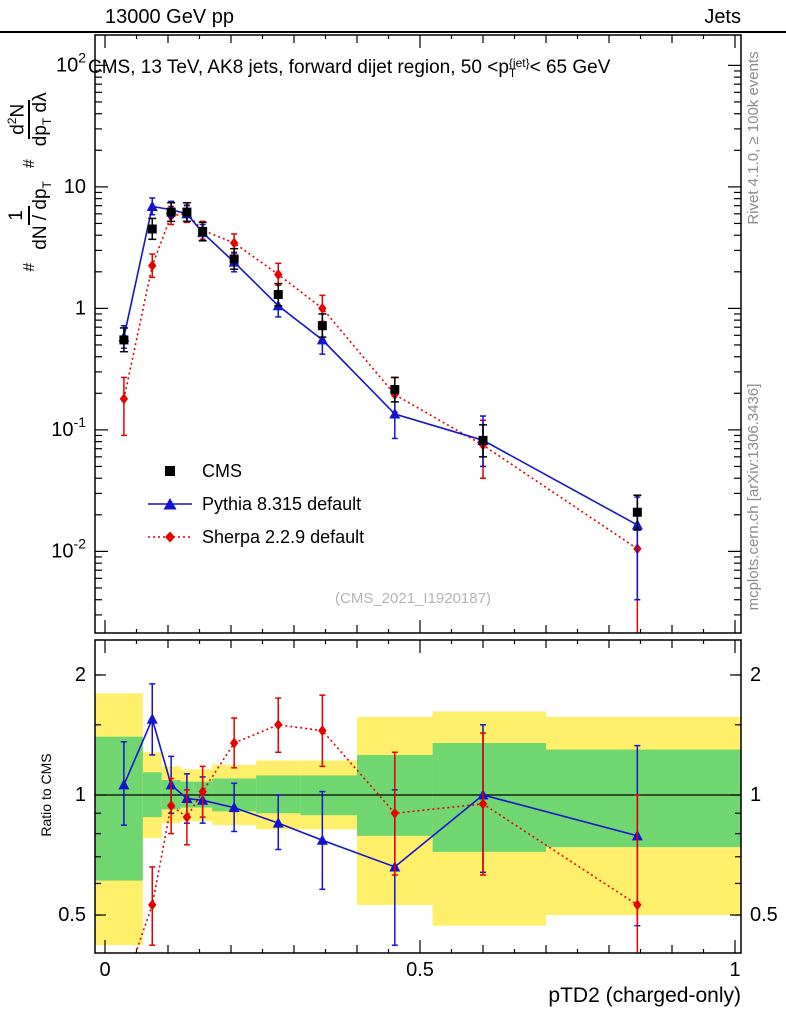  Describe the element at coordinates (753, 138) in the screenshot. I see `rivet-version-label: Rivet 4.1.0, ≥ 100k events` at that location.